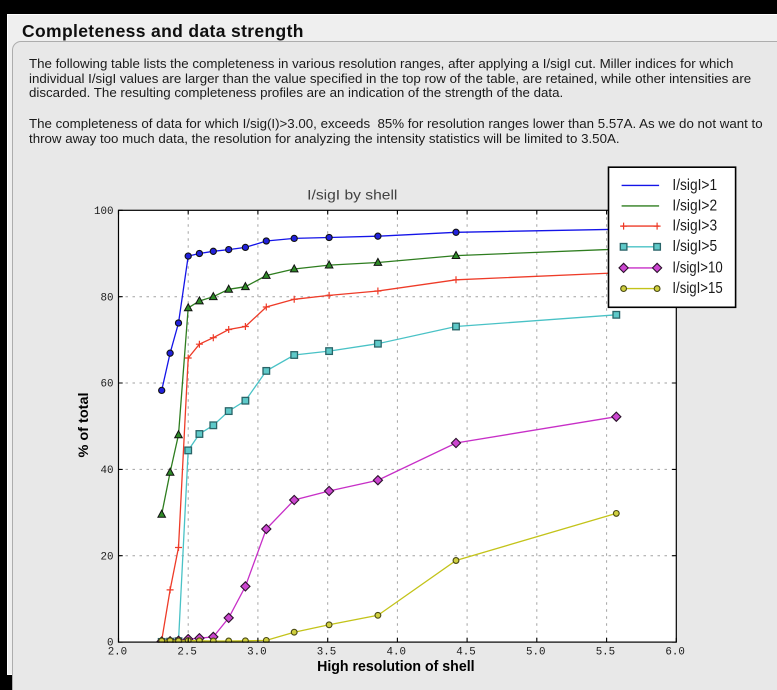  I want to click on svg-text: 40, so click(107, 471).